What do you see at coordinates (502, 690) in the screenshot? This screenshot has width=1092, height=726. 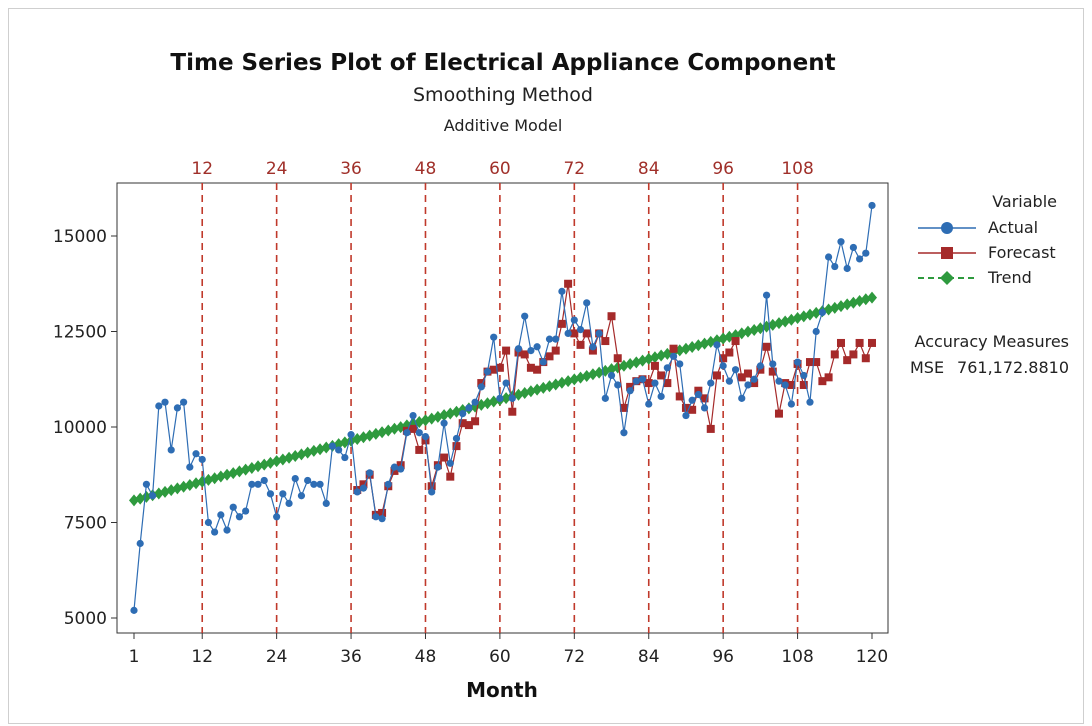 I see `x-axis-label: Month` at bounding box center [502, 690].